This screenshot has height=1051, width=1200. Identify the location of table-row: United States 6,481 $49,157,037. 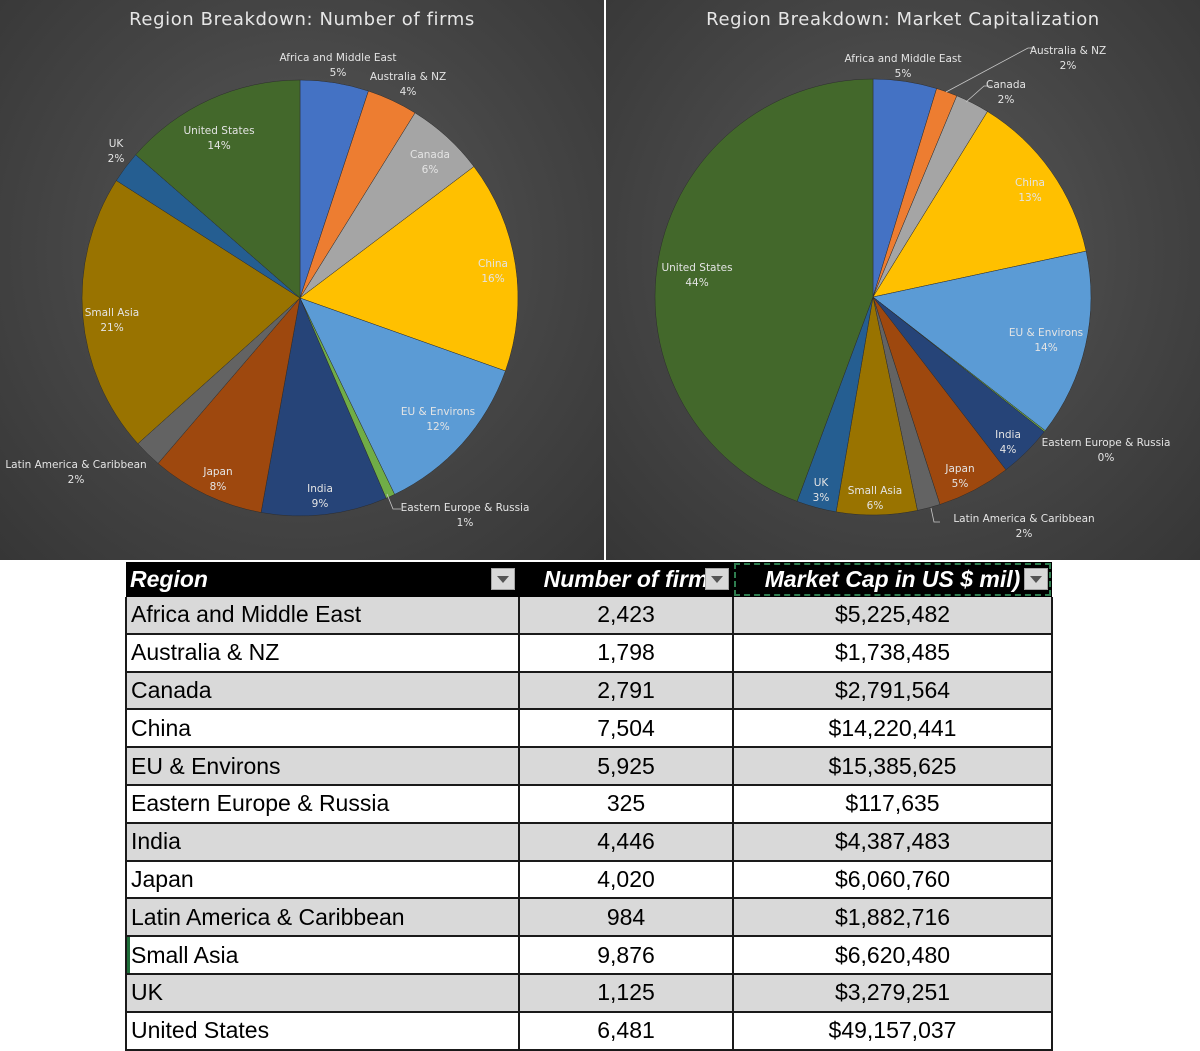
(589, 1031).